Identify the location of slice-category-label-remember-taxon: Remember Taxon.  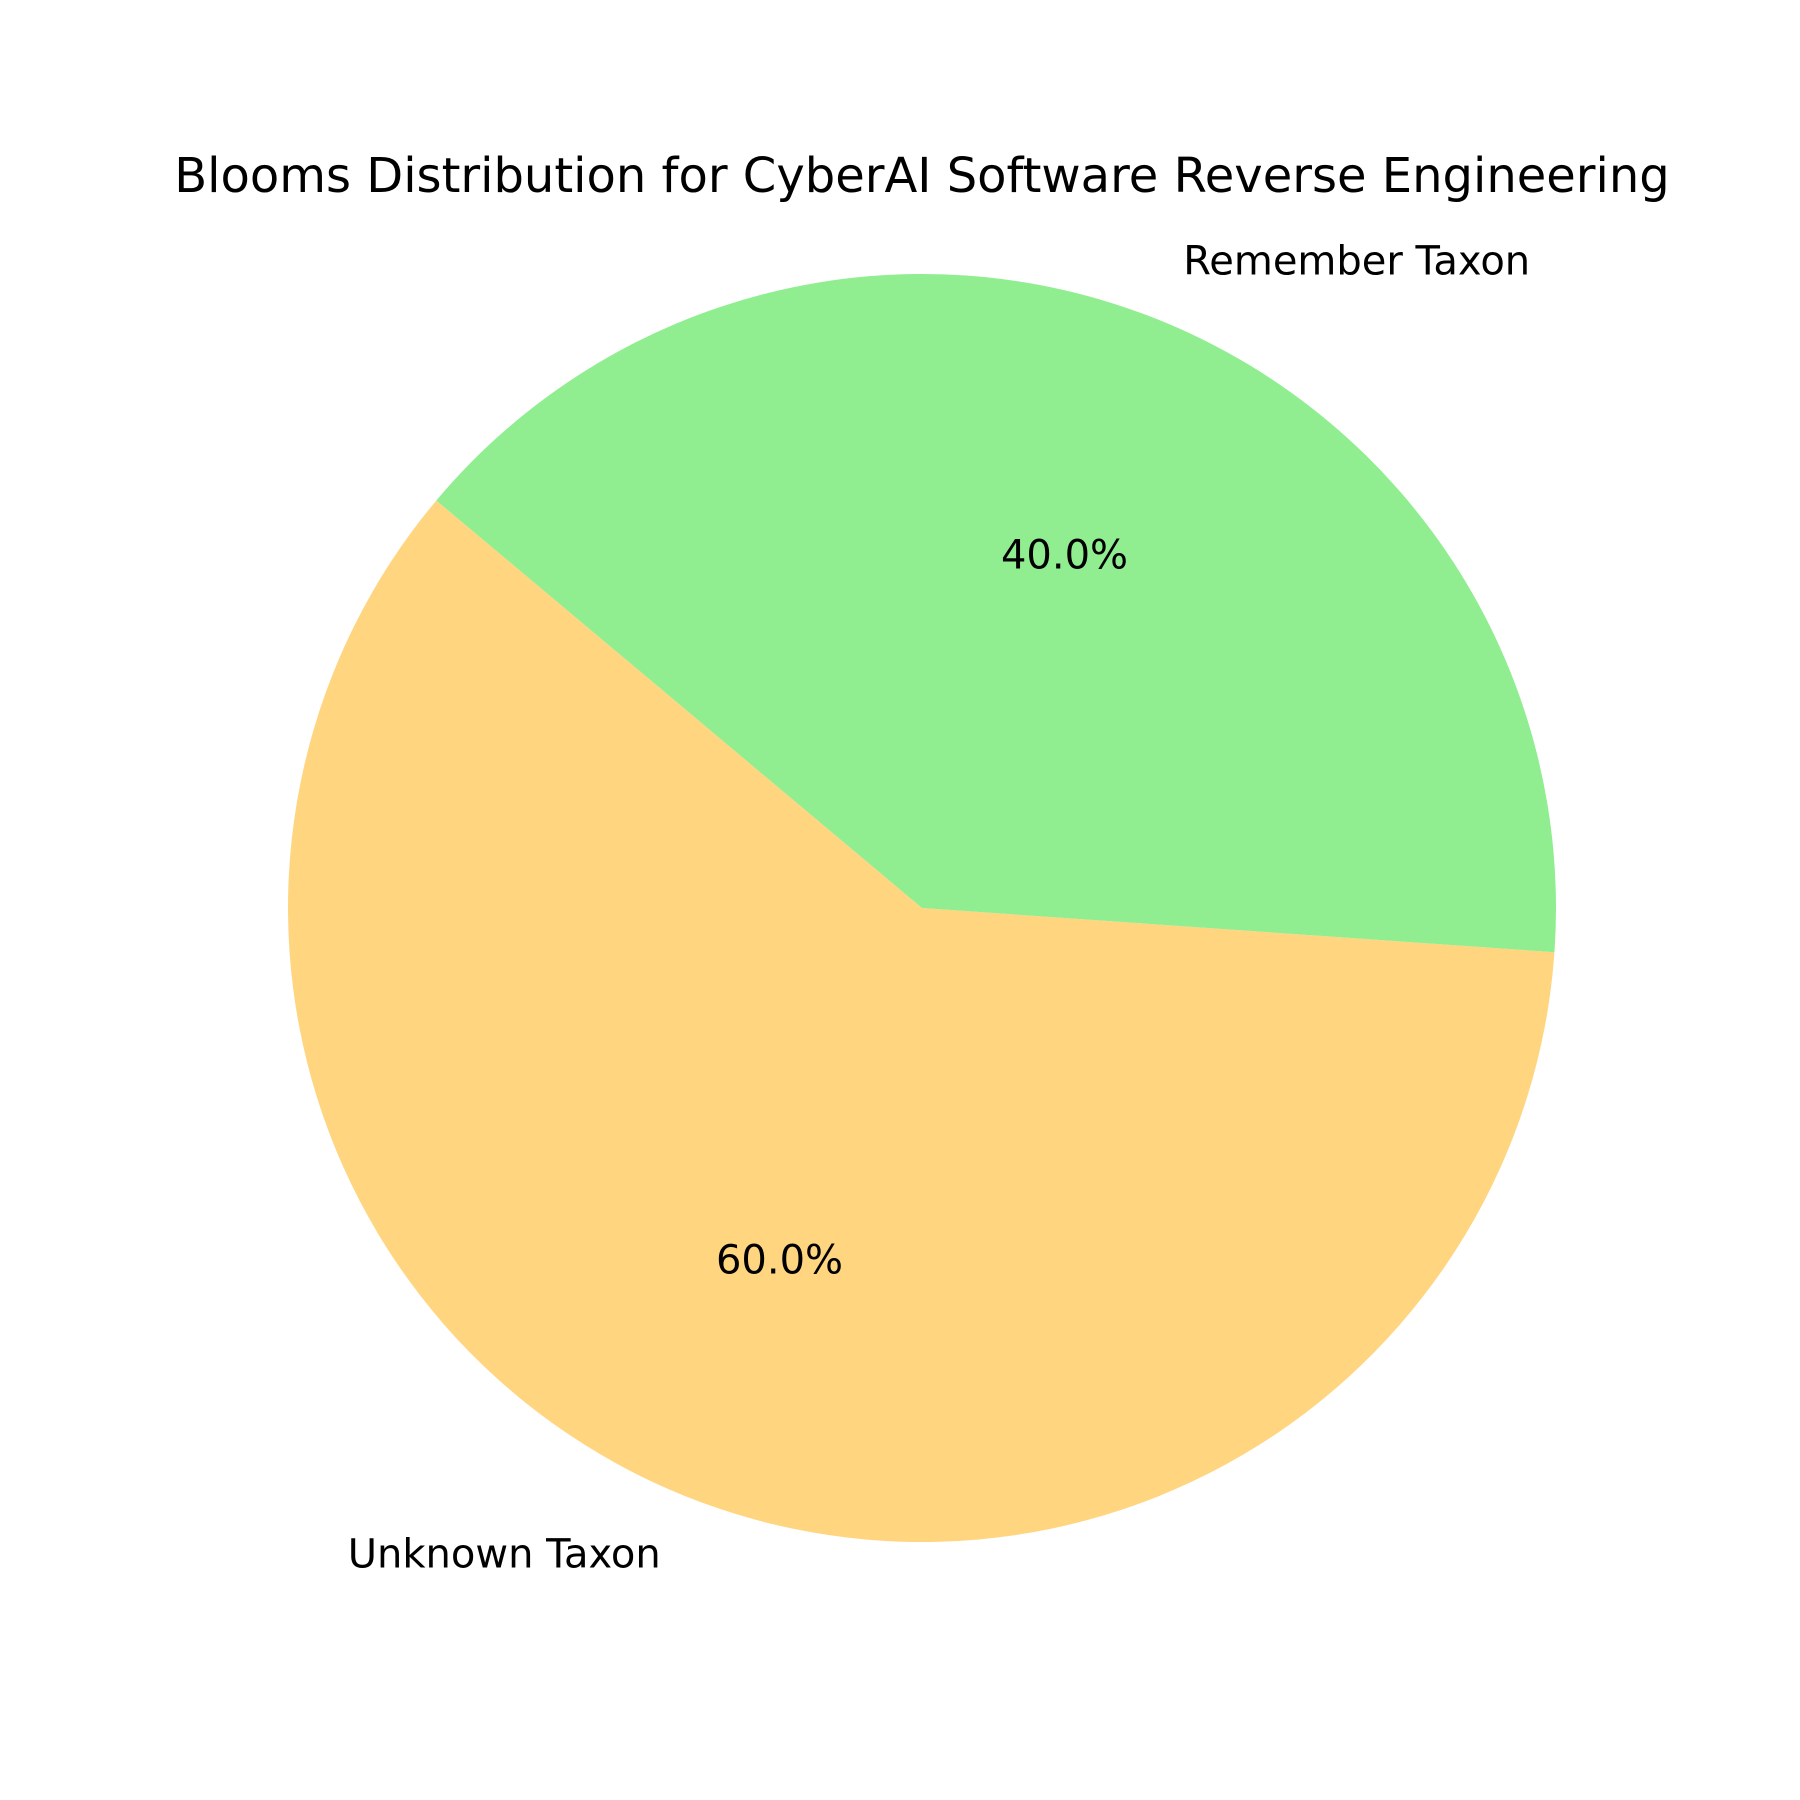
(1356, 261).